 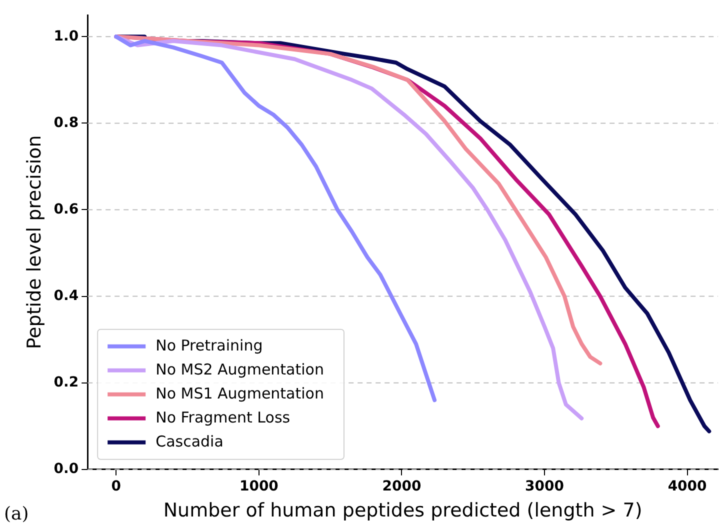 I want to click on y-tick-label: 0.8, so click(x=66, y=122).